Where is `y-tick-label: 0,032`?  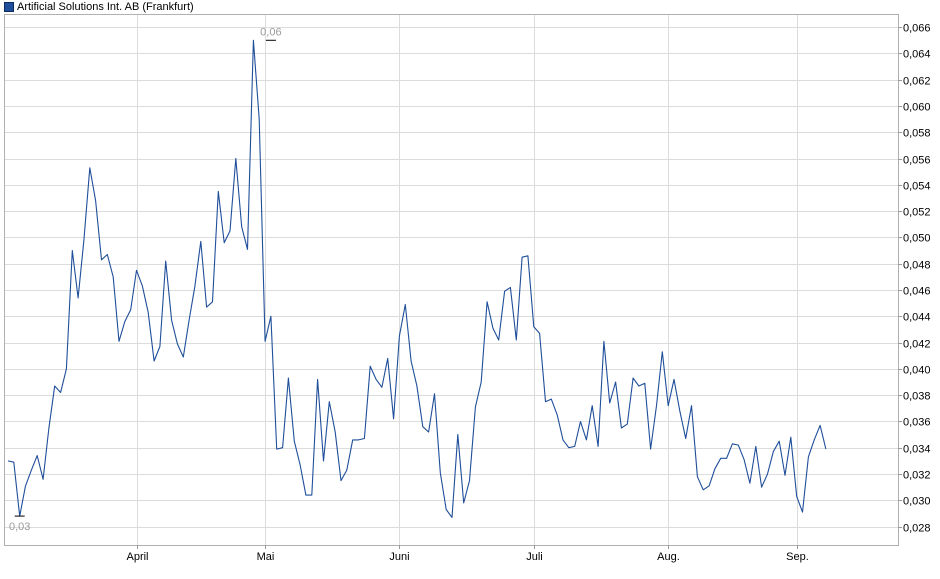 y-tick-label: 0,032 is located at coordinates (917, 476).